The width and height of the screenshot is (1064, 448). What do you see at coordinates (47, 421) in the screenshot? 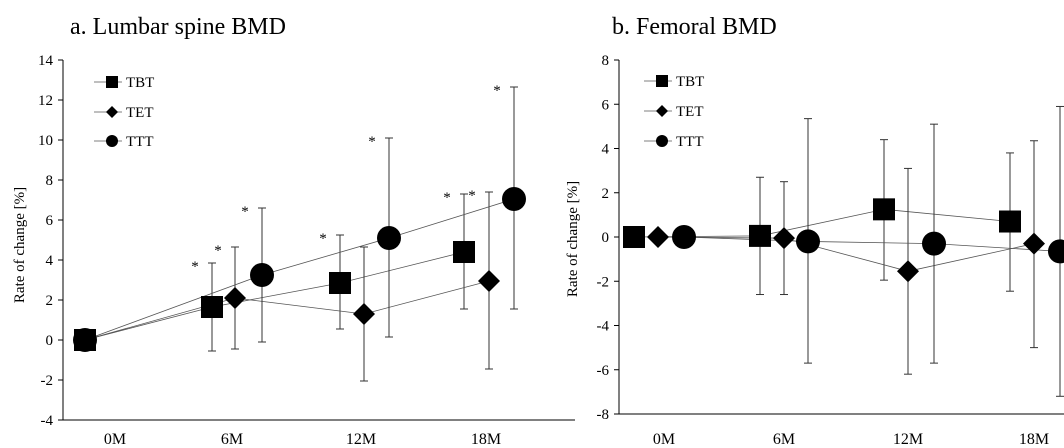
I see `panel-a-y-tick-label: -4` at bounding box center [47, 421].